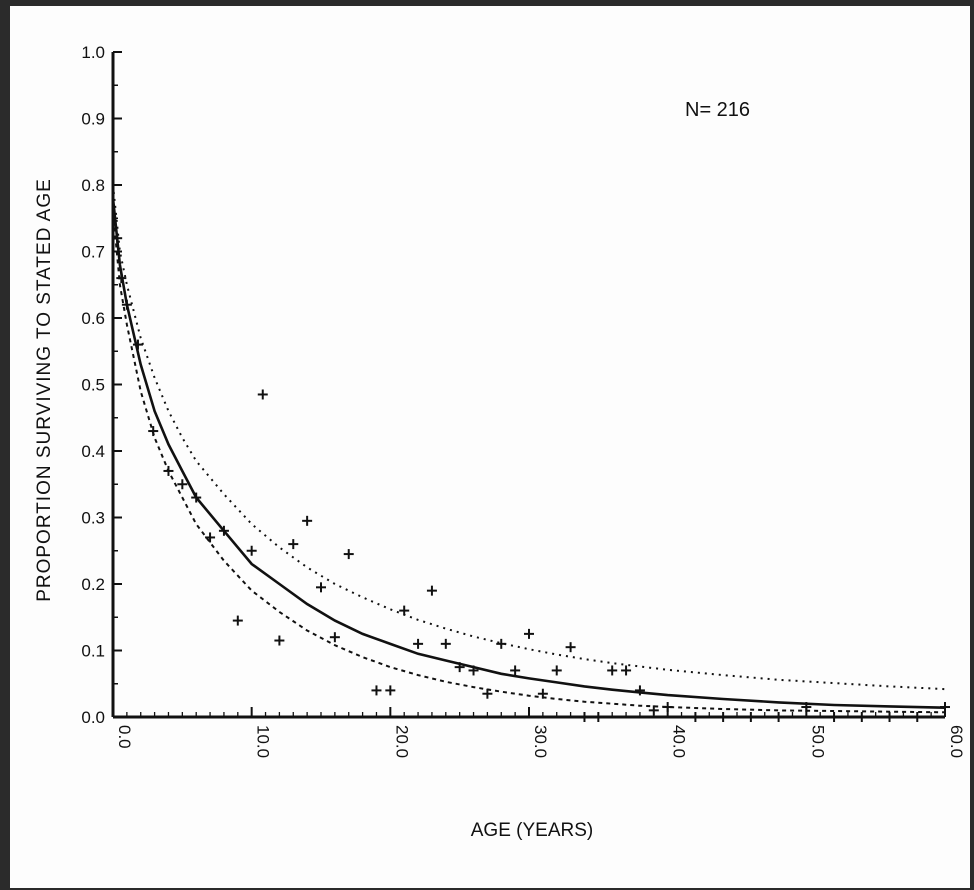 This screenshot has width=974, height=890. I want to click on x-tick-label: 40.0, so click(679, 741).